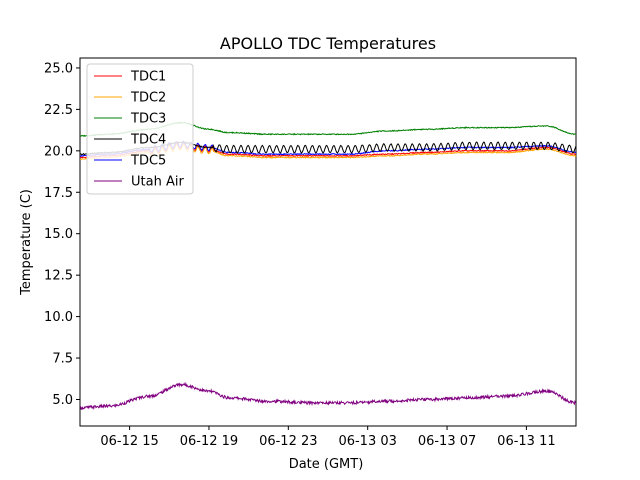 This screenshot has width=640, height=480. Describe the element at coordinates (62, 359) in the screenshot. I see `y-tick-label: 7.5` at that location.